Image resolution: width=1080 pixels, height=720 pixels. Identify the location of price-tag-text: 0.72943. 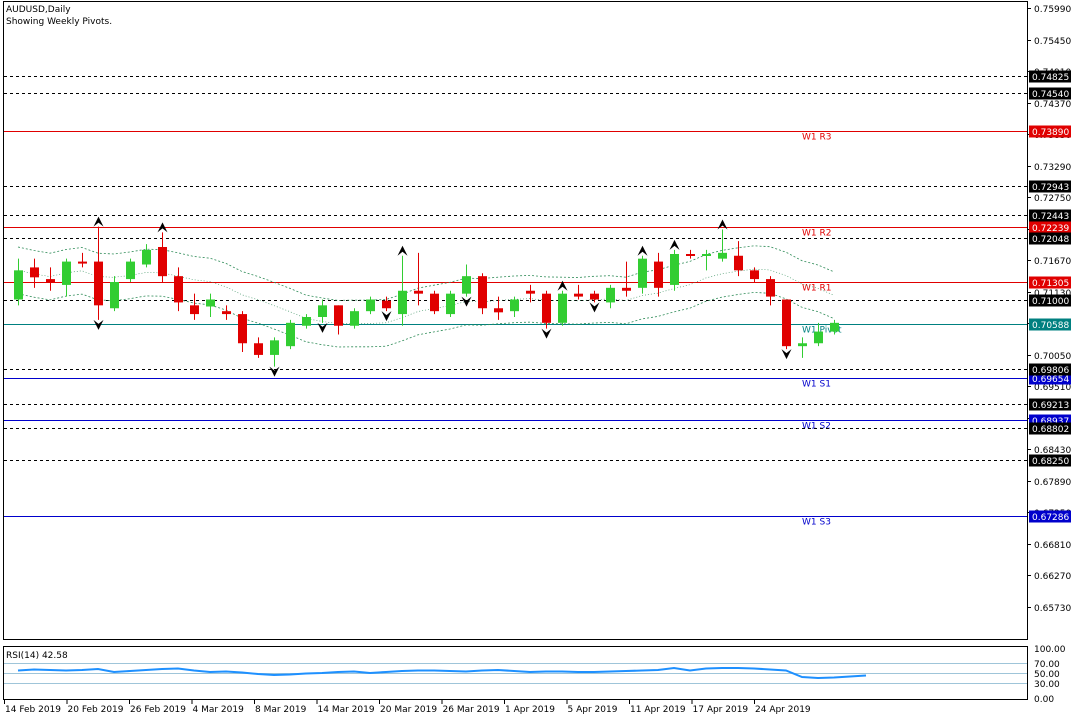
(1050, 188).